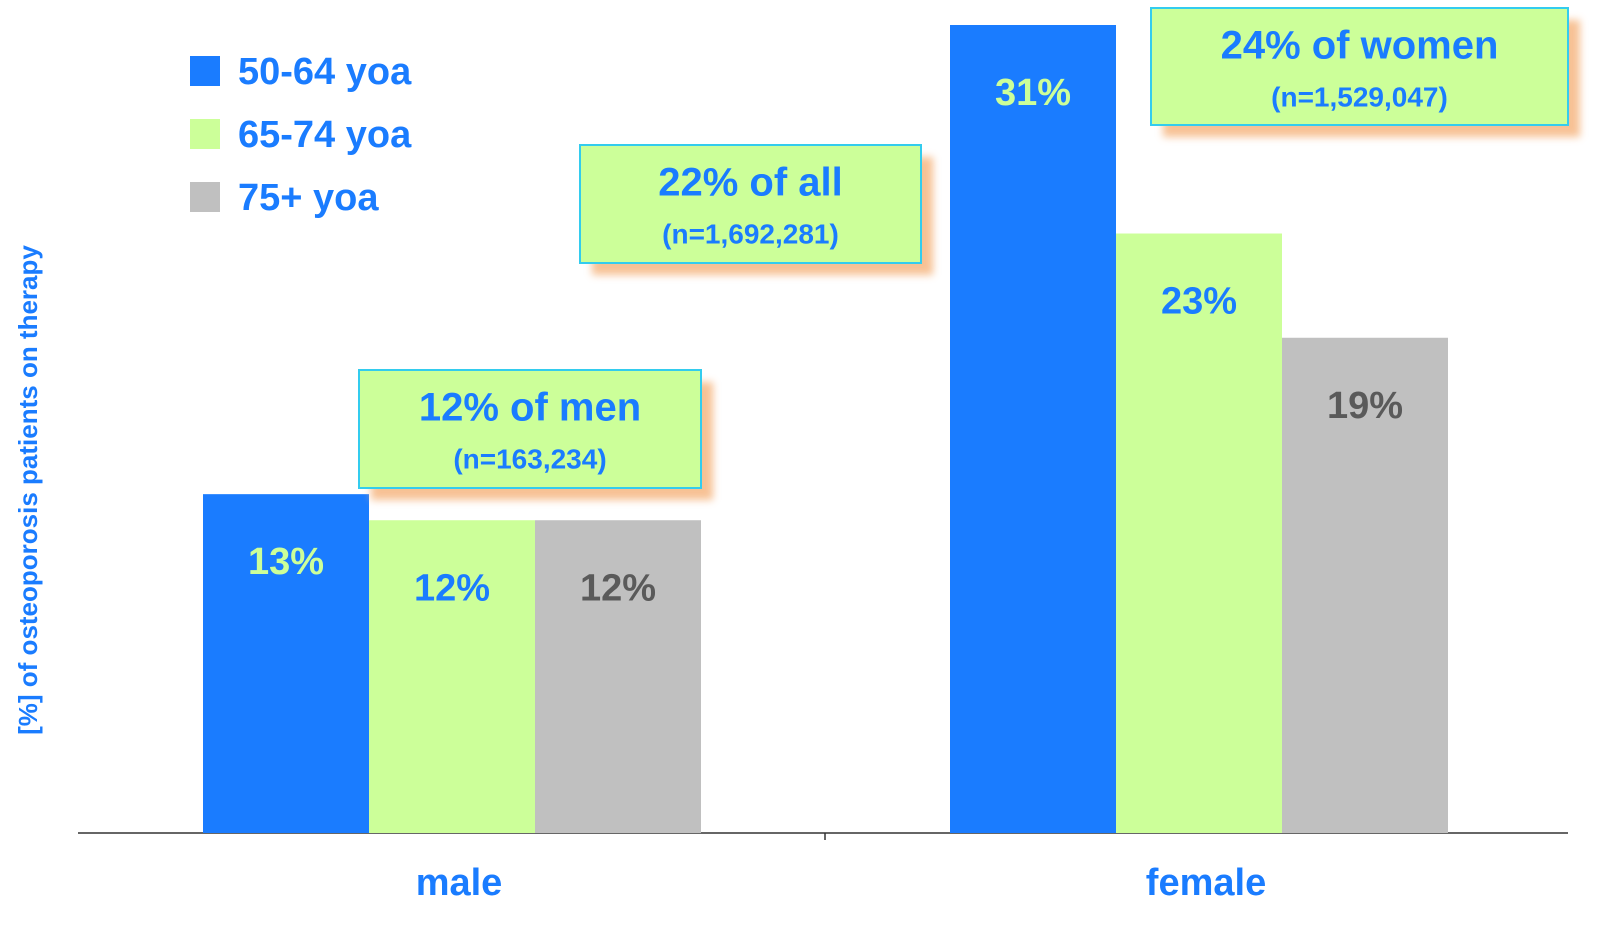 Image resolution: width=1612 pixels, height=932 pixels. I want to click on legend-label: 75+ yoa, so click(308, 198).